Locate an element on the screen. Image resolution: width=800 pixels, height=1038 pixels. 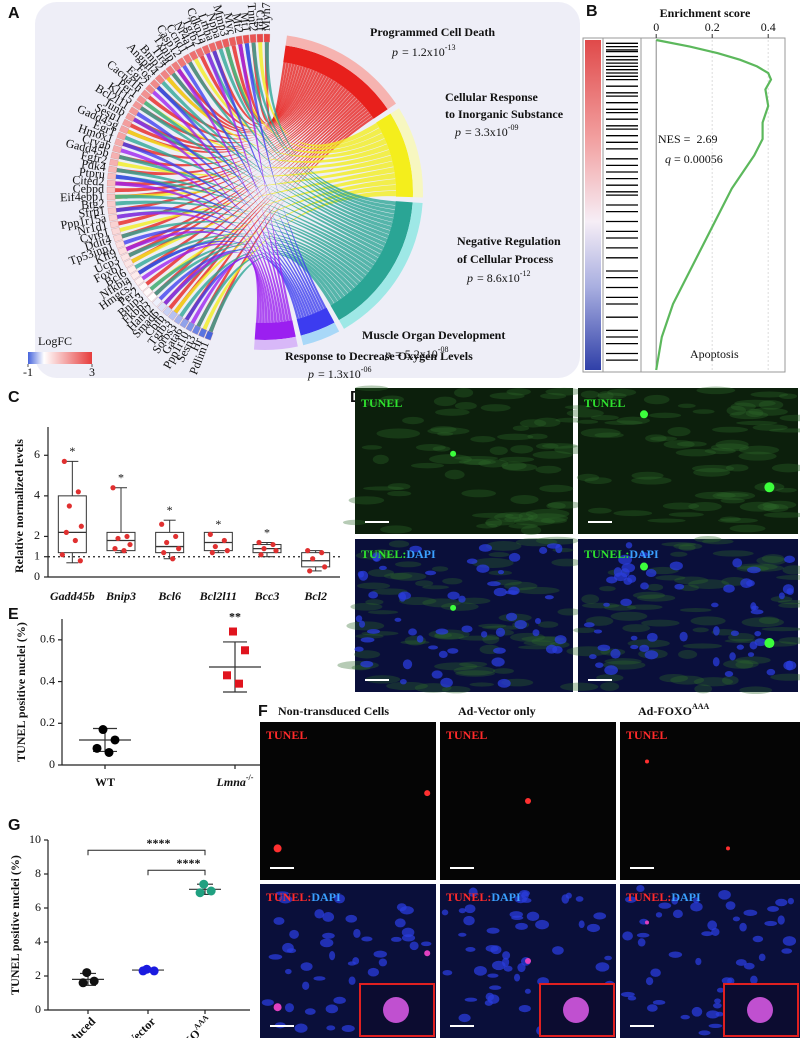
channel-label: TUNEL is located at coordinates (381, 403).